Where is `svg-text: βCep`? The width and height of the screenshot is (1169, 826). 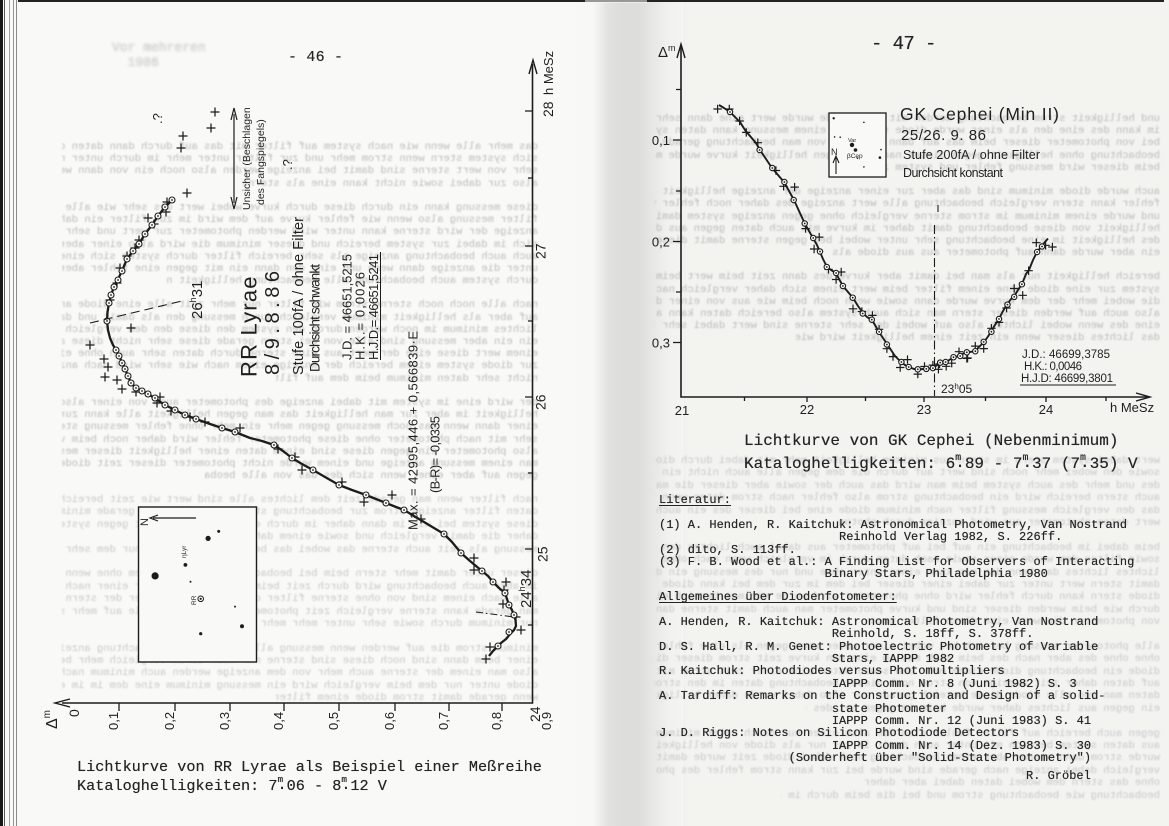 svg-text: βCep is located at coordinates (855, 156).